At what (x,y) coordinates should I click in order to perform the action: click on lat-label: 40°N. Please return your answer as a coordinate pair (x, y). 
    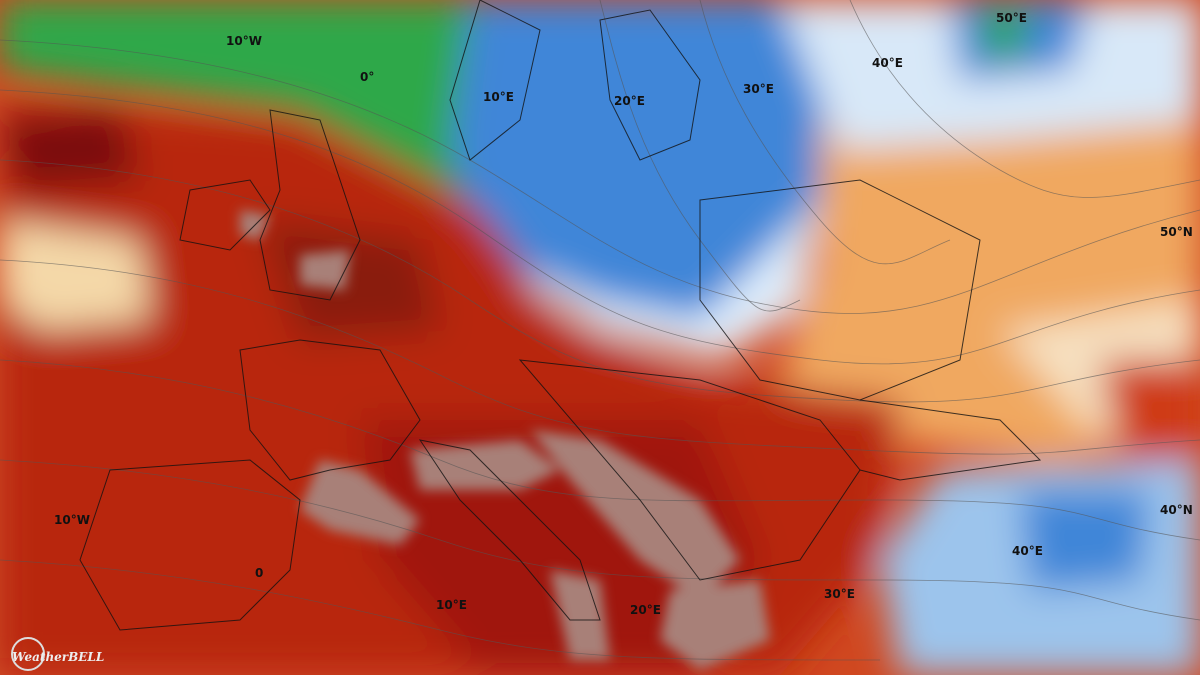
    Looking at the image, I should click on (1176, 510).